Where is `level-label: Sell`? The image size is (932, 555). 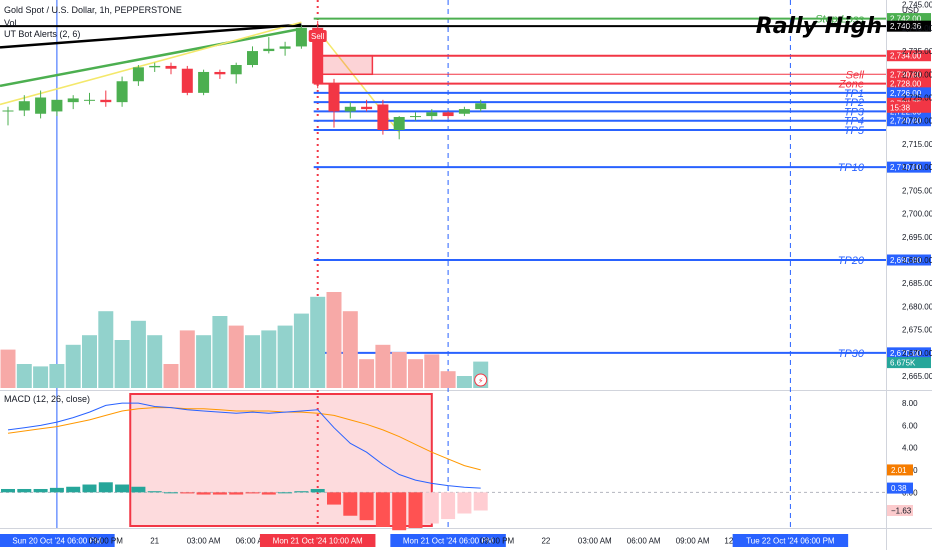 level-label: Sell is located at coordinates (855, 75).